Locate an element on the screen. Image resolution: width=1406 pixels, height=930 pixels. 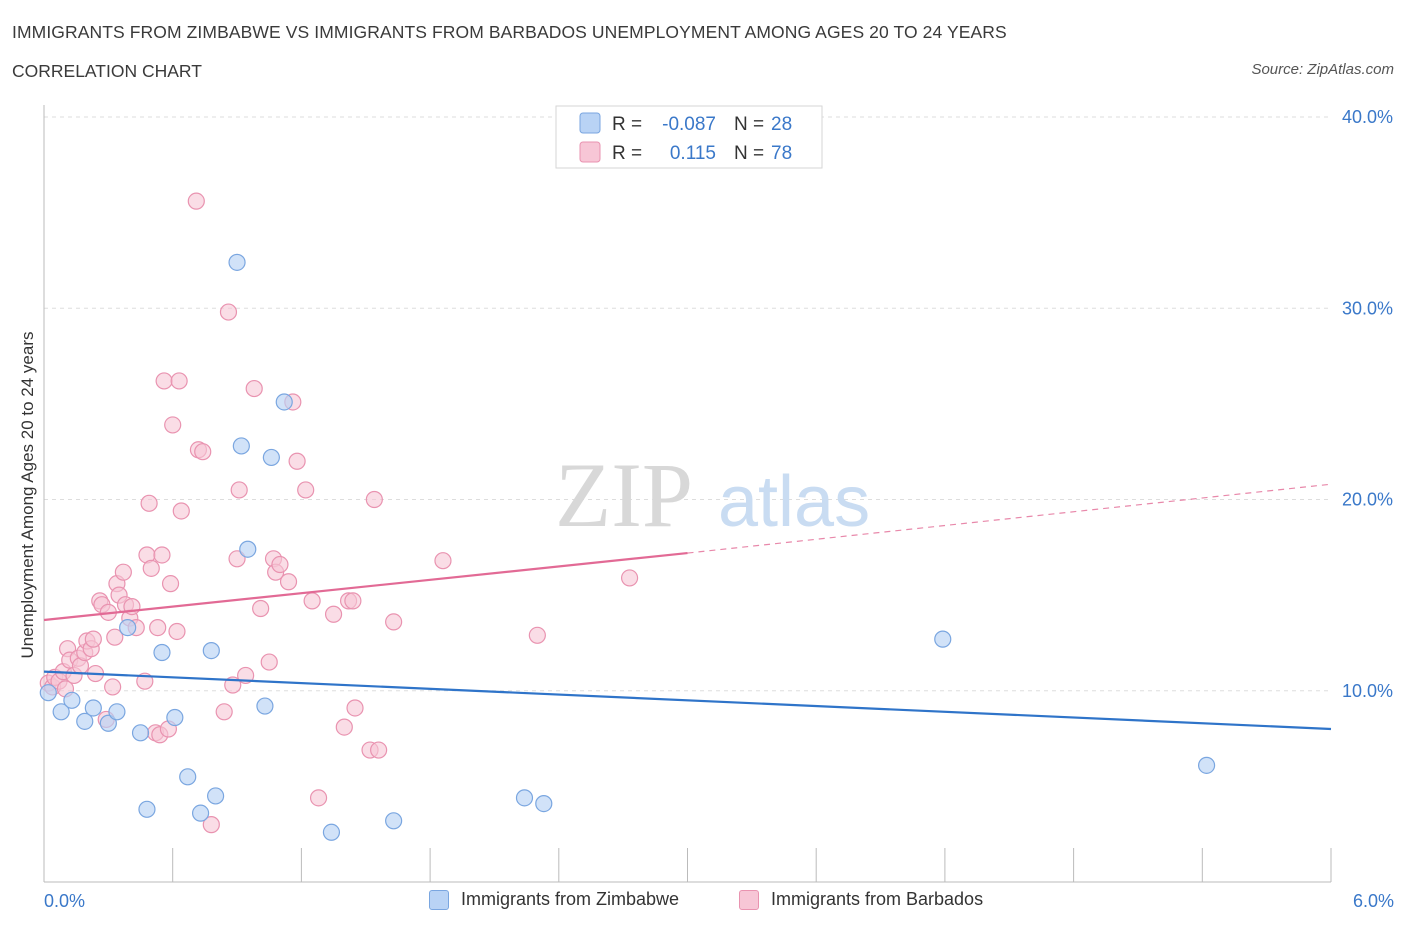
x-tick-label-min: 0.0% is located at coordinates (64, 901).